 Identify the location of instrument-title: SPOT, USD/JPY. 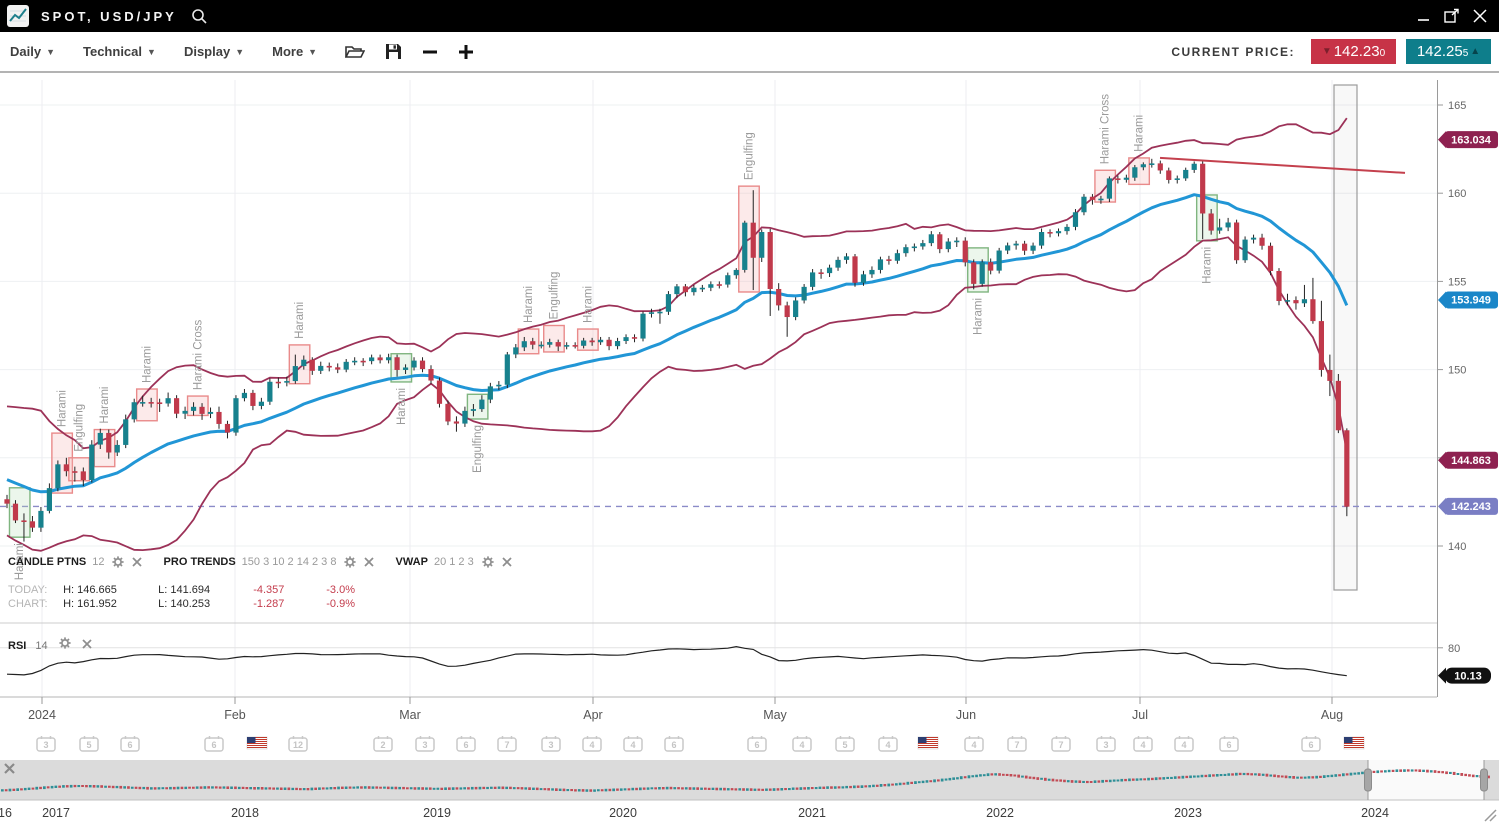
(109, 16).